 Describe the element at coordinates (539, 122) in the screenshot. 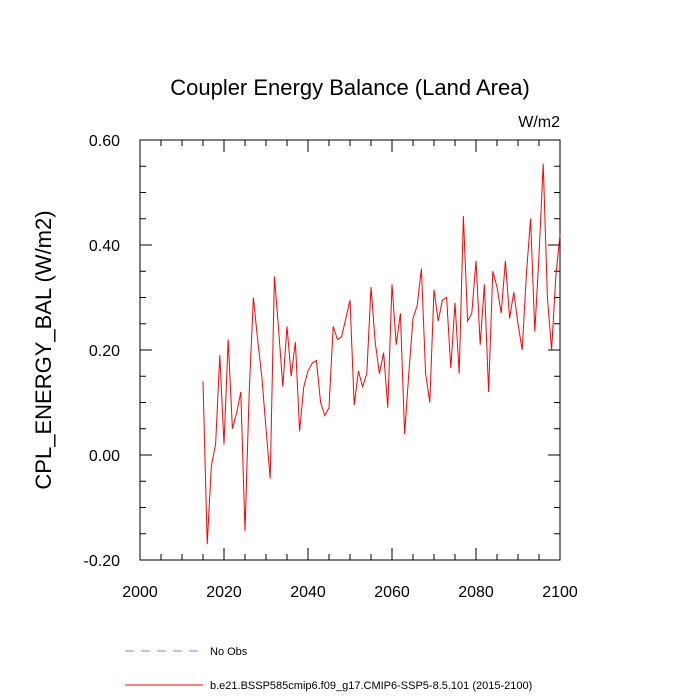

I see `units-label: W/m2` at that location.